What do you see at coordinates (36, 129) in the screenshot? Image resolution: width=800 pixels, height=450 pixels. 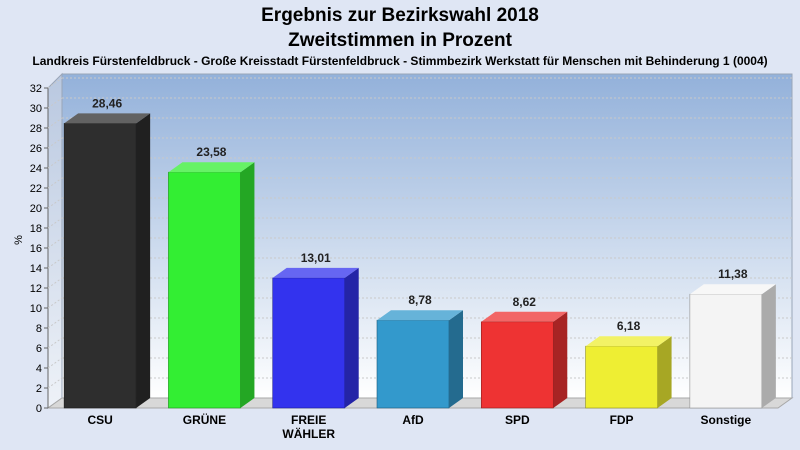 I see `y-tick-label: 28` at bounding box center [36, 129].